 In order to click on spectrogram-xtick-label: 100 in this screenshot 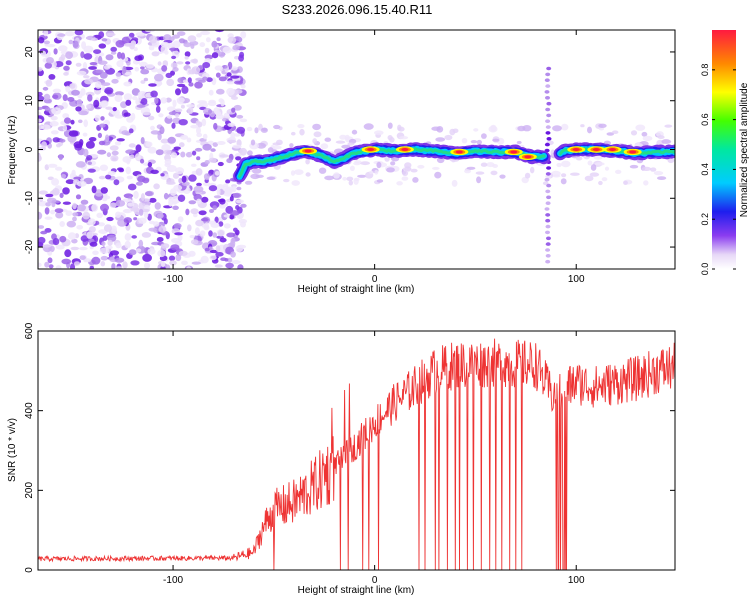, I will do `click(576, 279)`.